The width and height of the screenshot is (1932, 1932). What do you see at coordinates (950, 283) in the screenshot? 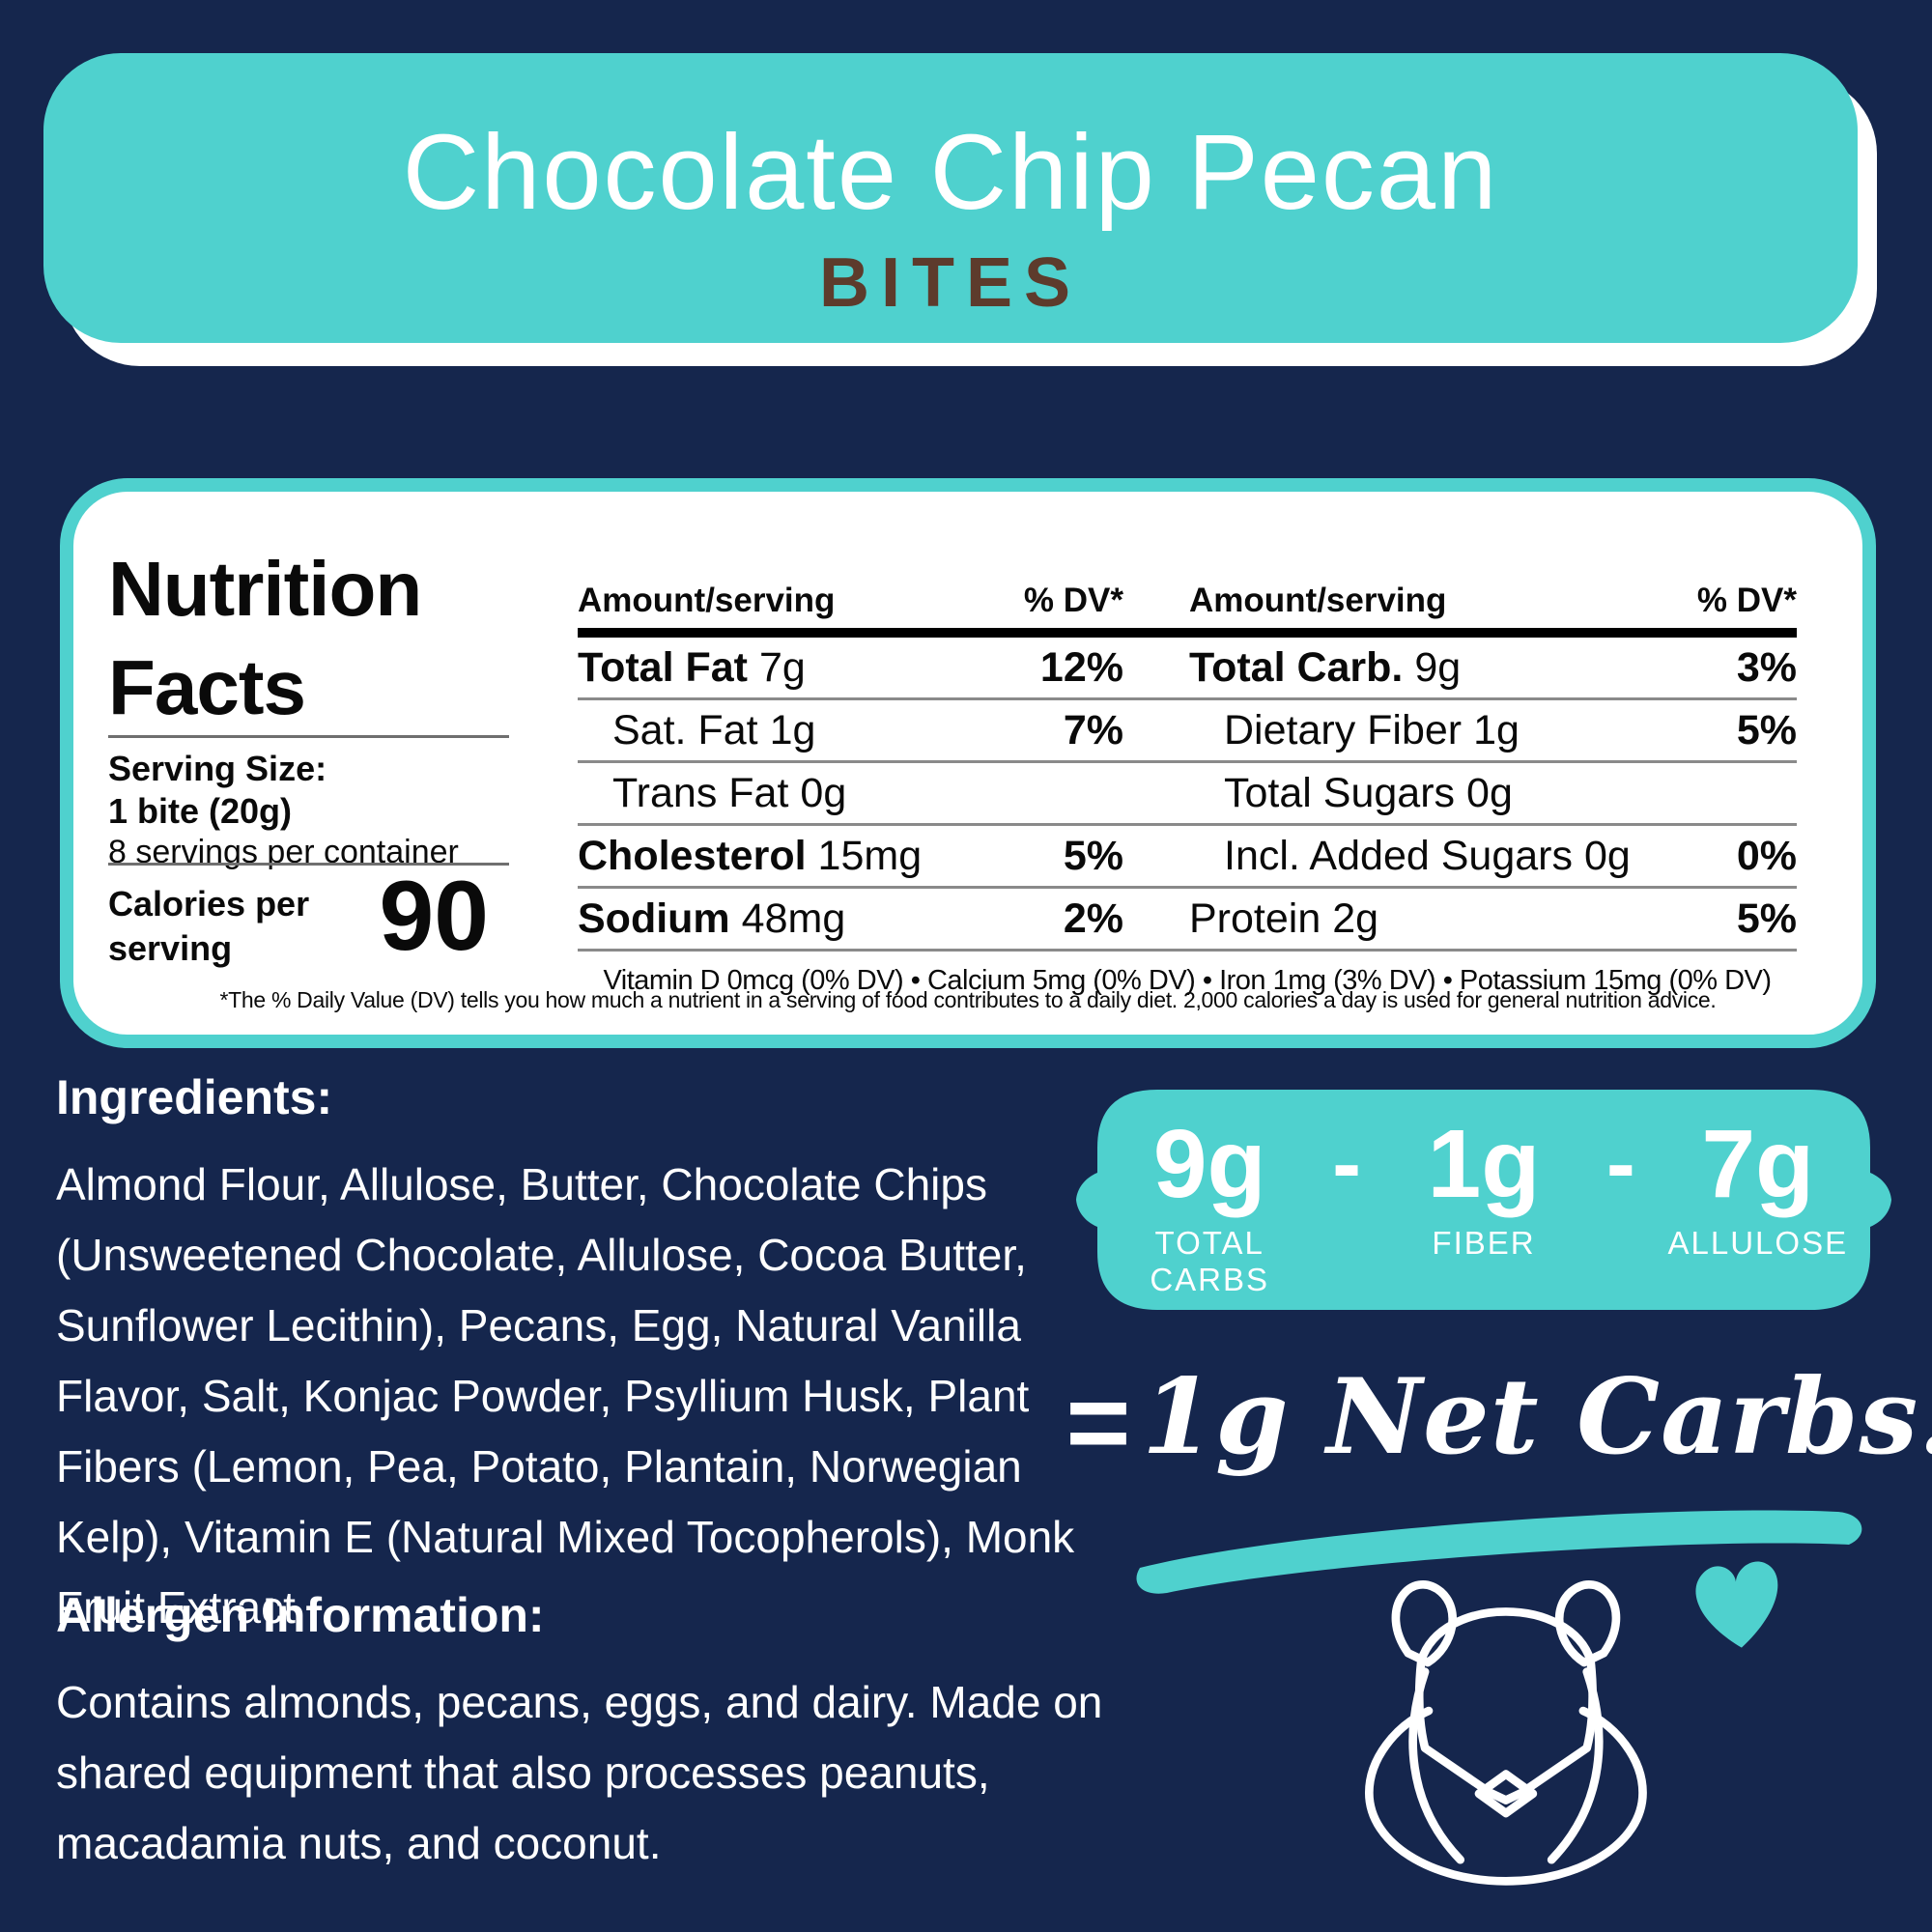
I see `product-subtitle: BITES` at bounding box center [950, 283].